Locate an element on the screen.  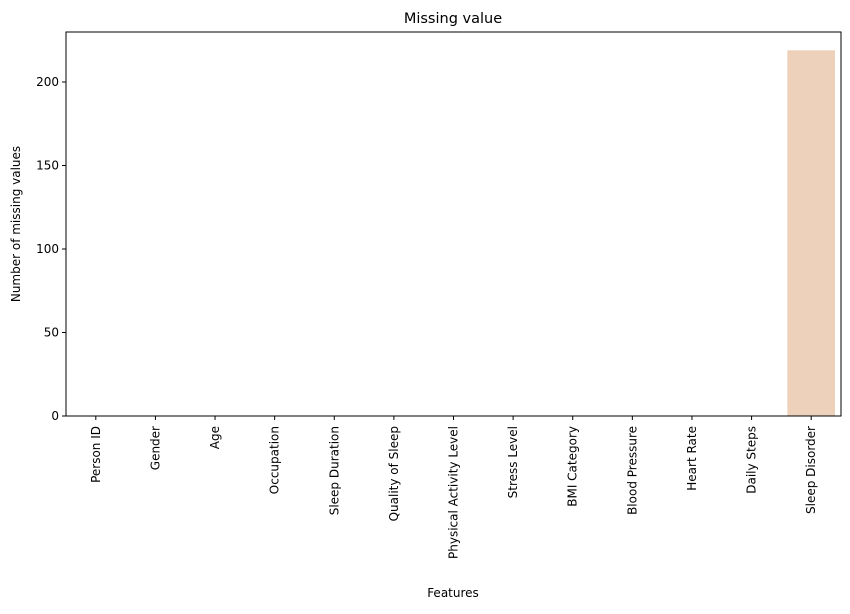
x-tick-label: Stress Level is located at coordinates (513, 462).